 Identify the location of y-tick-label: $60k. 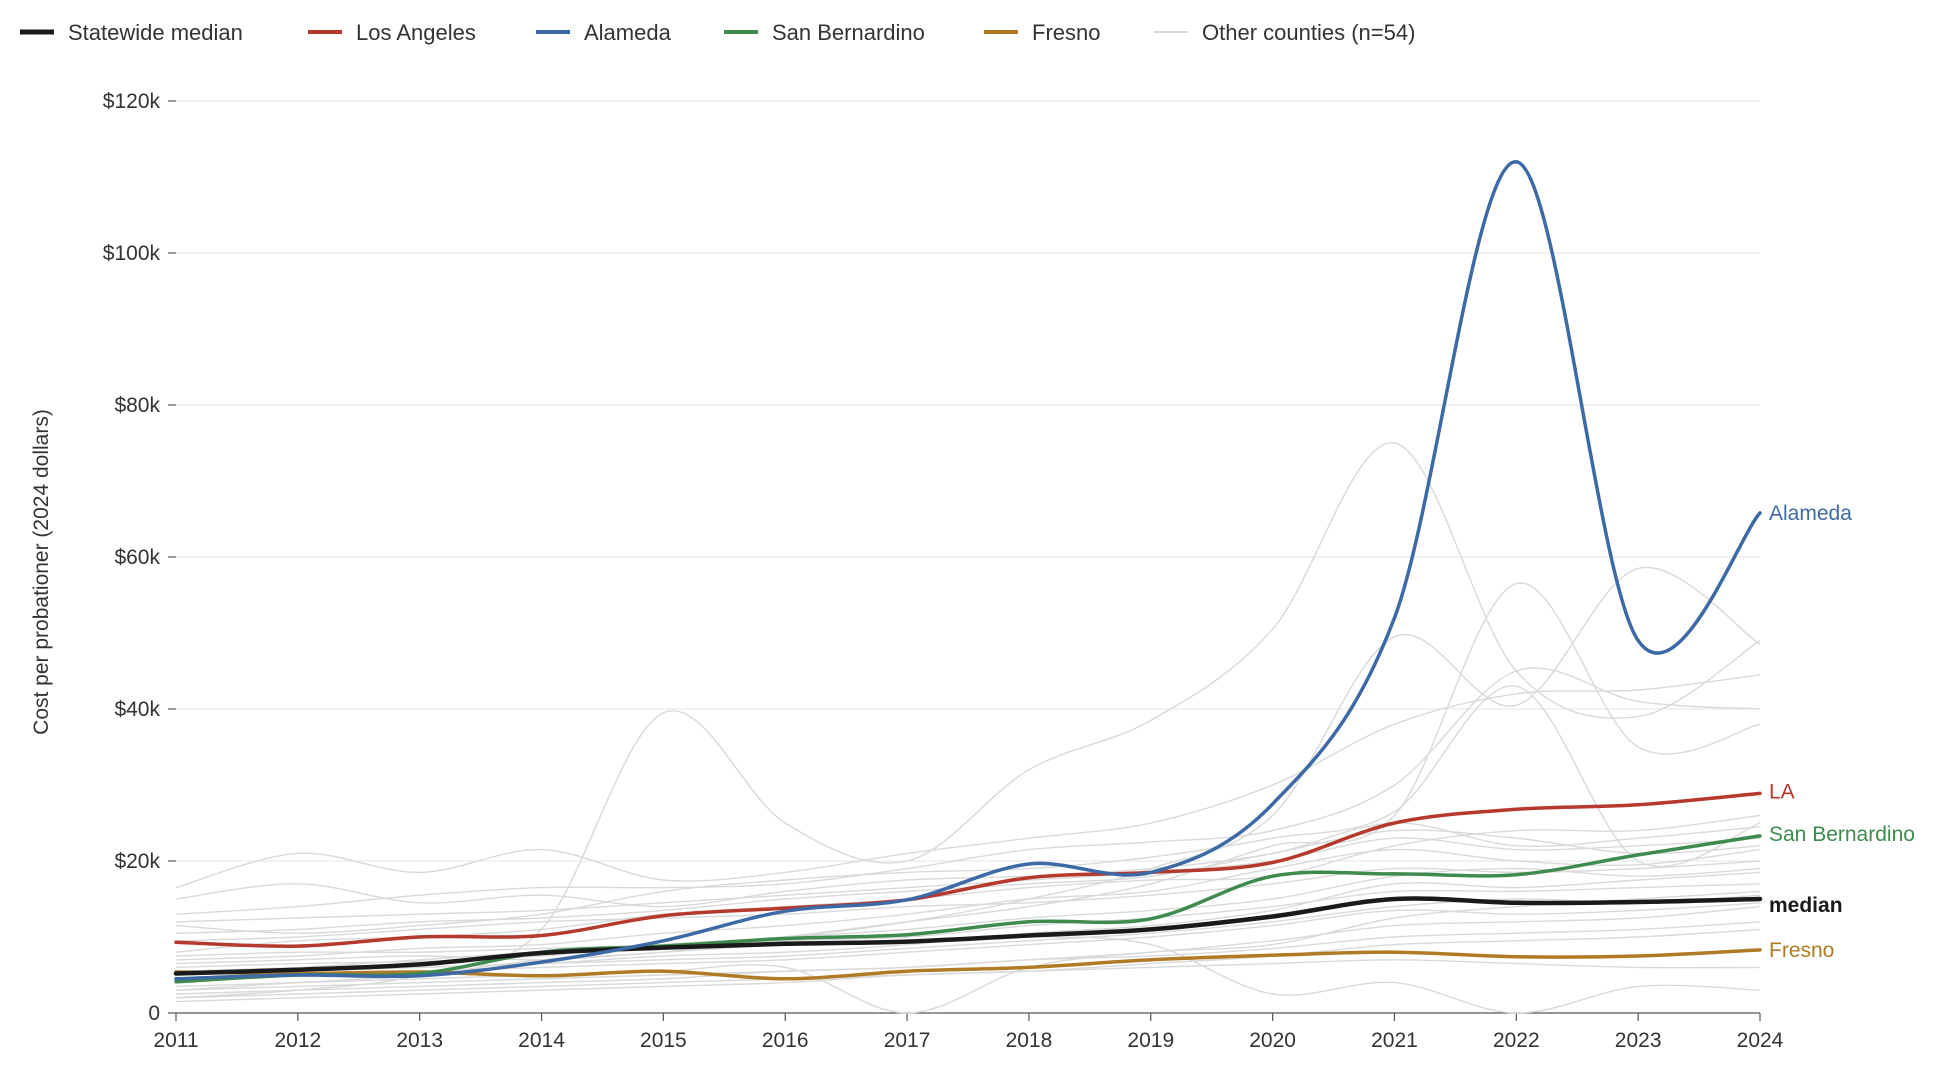
(137, 557).